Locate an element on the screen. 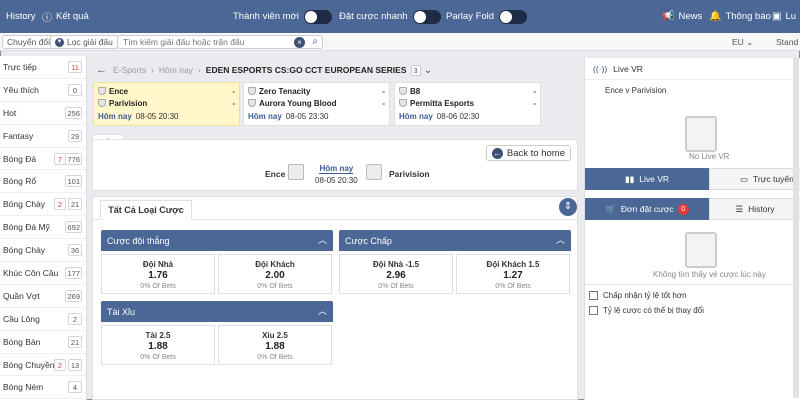  quick-bet-toggle-group: Đặt cược nhanh is located at coordinates (390, 16).